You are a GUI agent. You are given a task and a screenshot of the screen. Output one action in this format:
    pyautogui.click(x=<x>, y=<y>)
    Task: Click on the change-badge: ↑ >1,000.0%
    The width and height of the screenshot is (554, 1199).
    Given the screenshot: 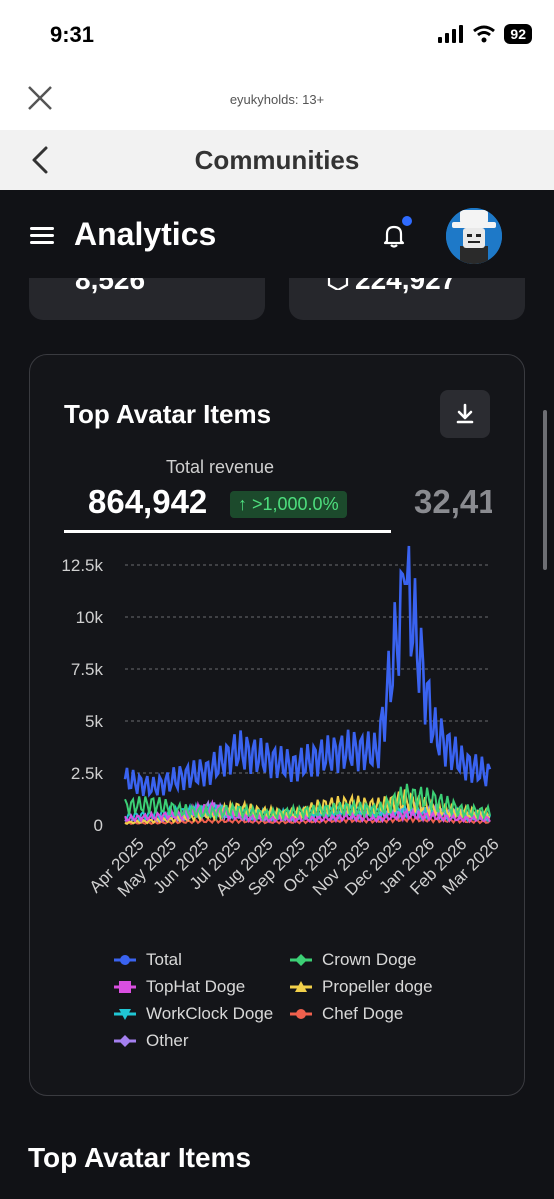 What is the action you would take?
    pyautogui.click(x=288, y=504)
    